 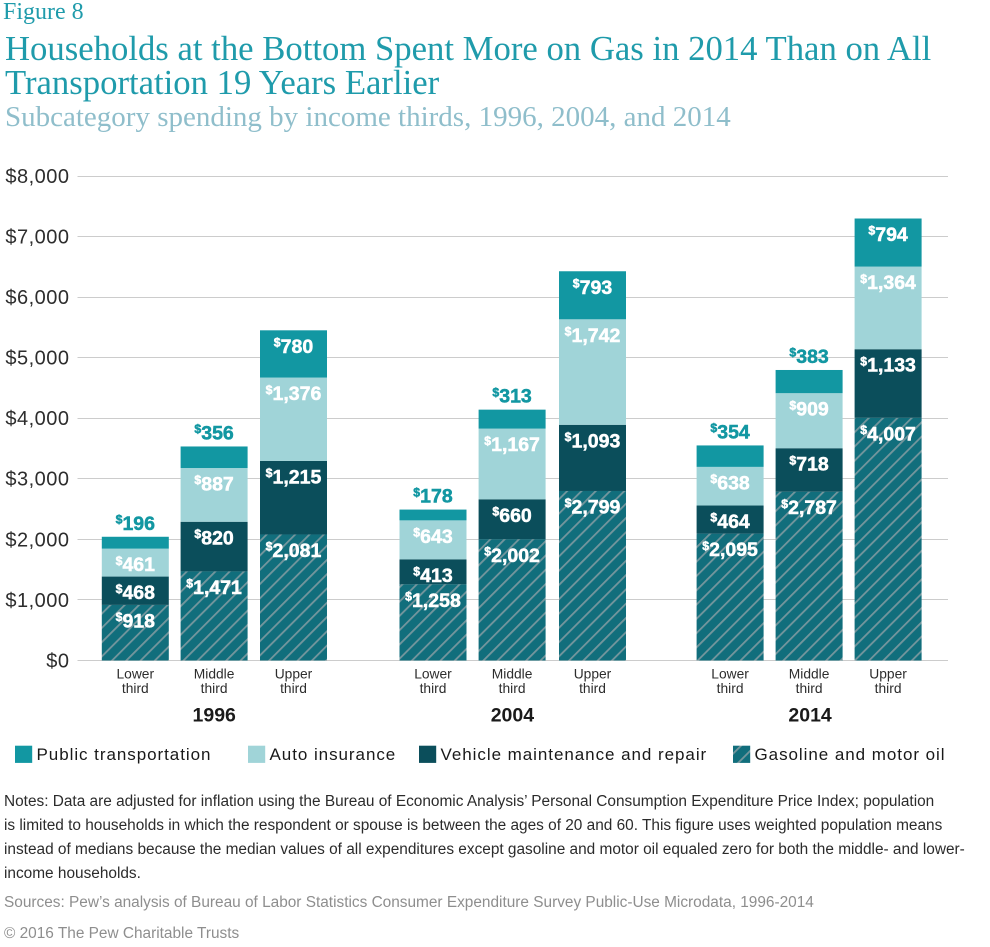 What do you see at coordinates (433, 537) in the screenshot?
I see `svg-text: $643` at bounding box center [433, 537].